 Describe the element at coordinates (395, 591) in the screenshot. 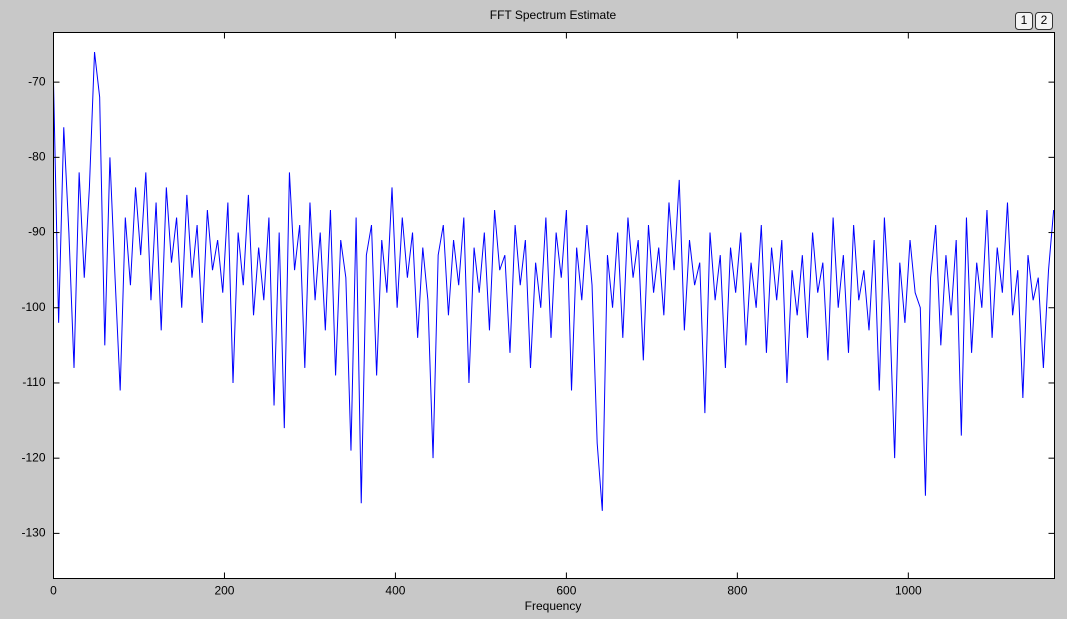

I see `x-tick-label: 400` at that location.